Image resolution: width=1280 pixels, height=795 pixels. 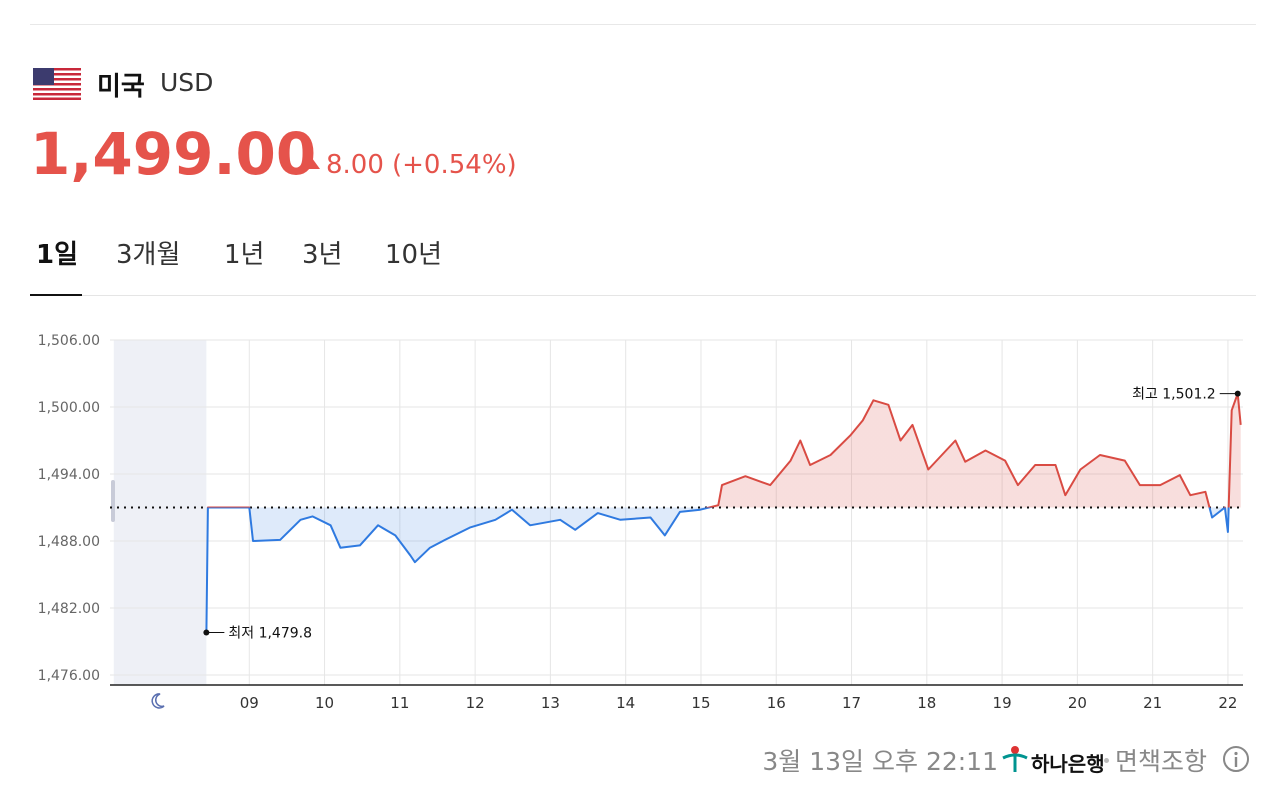 What do you see at coordinates (57, 255) in the screenshot?
I see `tab: 1일` at bounding box center [57, 255].